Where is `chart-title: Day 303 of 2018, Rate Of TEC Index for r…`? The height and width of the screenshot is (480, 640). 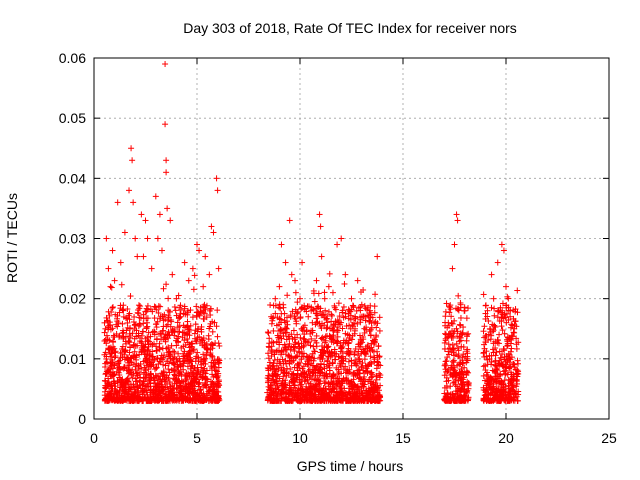
chart-title: Day 303 of 2018, Rate Of TEC Index for r… is located at coordinates (350, 28).